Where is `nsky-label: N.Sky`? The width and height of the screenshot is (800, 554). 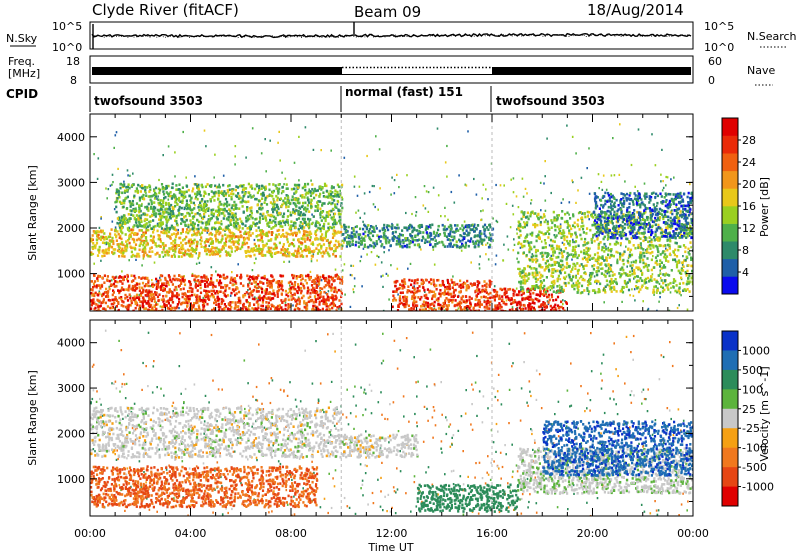
nsky-label: N.Sky is located at coordinates (22, 38).